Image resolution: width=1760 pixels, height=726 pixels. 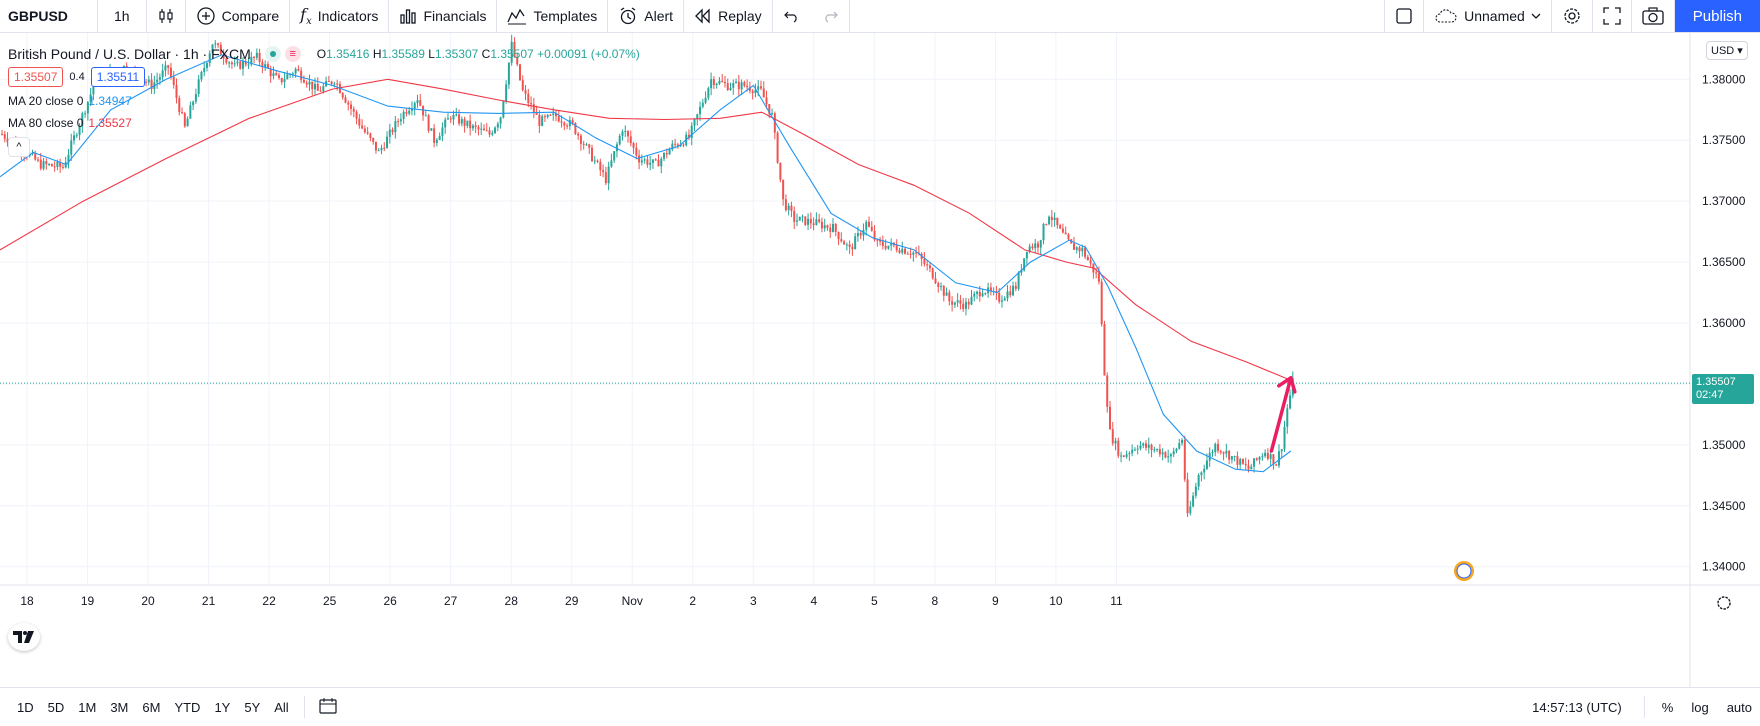 What do you see at coordinates (792, 16) in the screenshot?
I see `undo-button` at bounding box center [792, 16].